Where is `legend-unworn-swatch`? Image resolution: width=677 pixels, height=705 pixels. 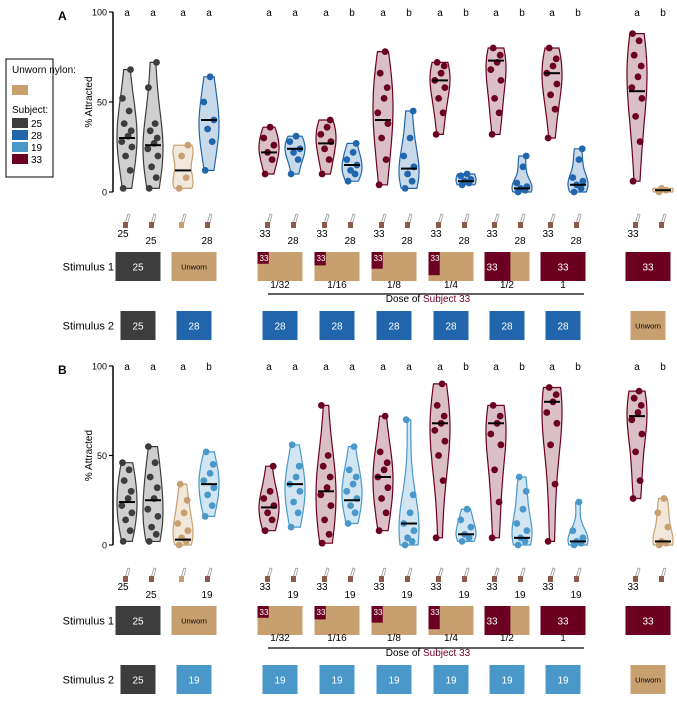 legend-unworn-swatch is located at coordinates (20, 90).